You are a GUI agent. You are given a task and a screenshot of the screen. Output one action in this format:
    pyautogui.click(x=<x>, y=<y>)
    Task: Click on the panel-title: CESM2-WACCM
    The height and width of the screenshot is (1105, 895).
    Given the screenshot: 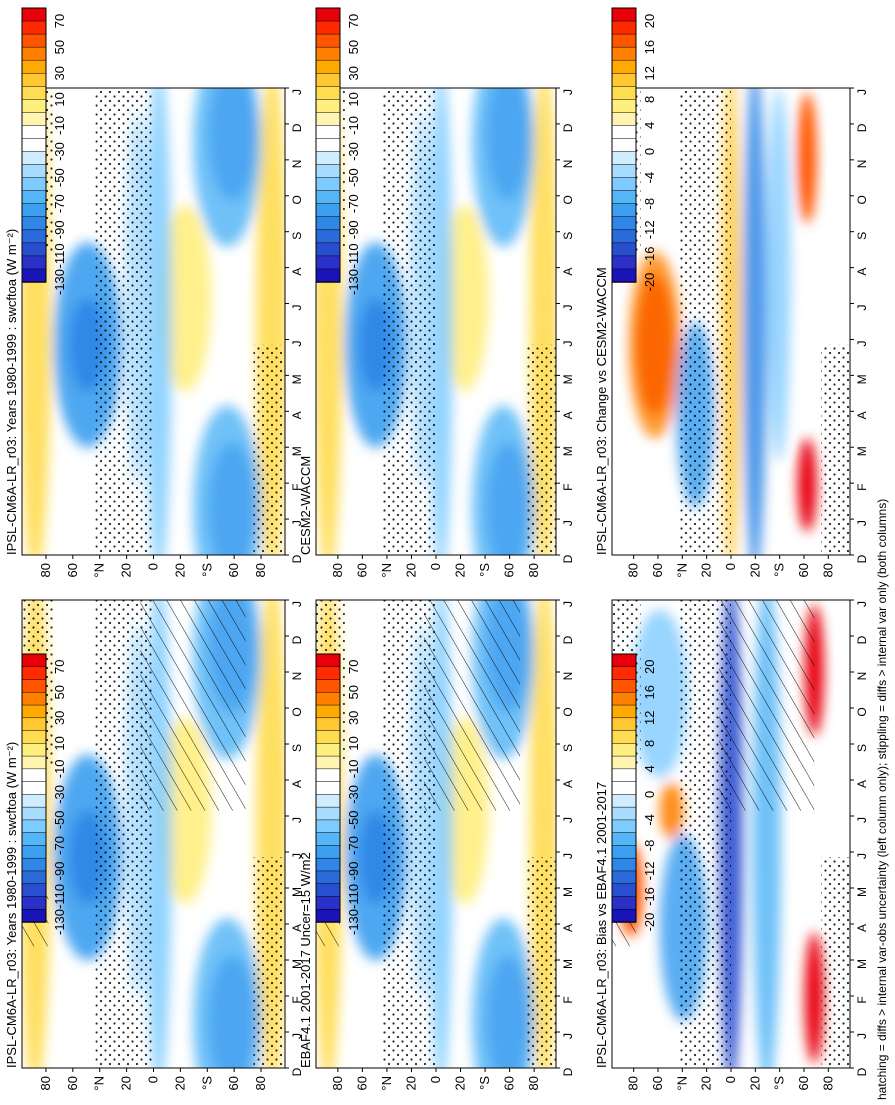 What is the action you would take?
    pyautogui.click(x=305, y=505)
    